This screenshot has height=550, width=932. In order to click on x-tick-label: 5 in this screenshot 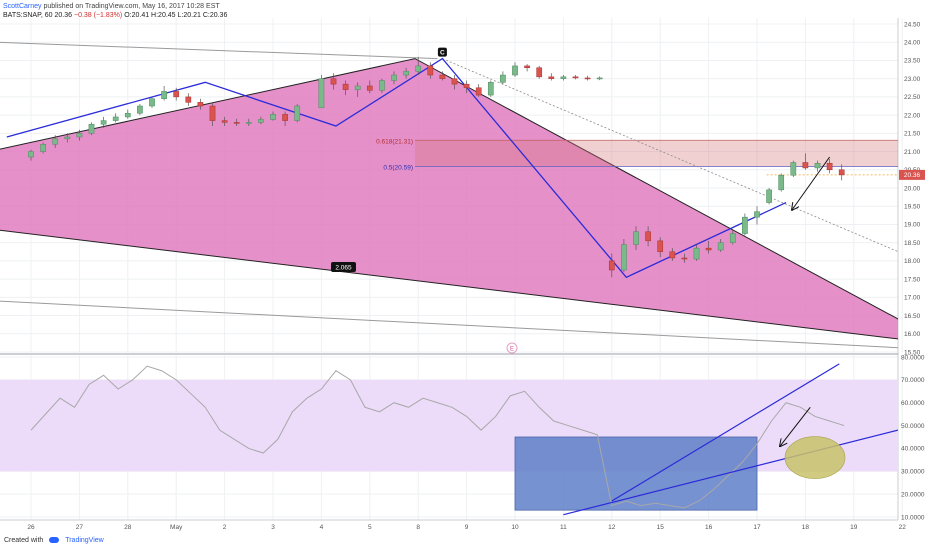, I will do `click(370, 527)`.